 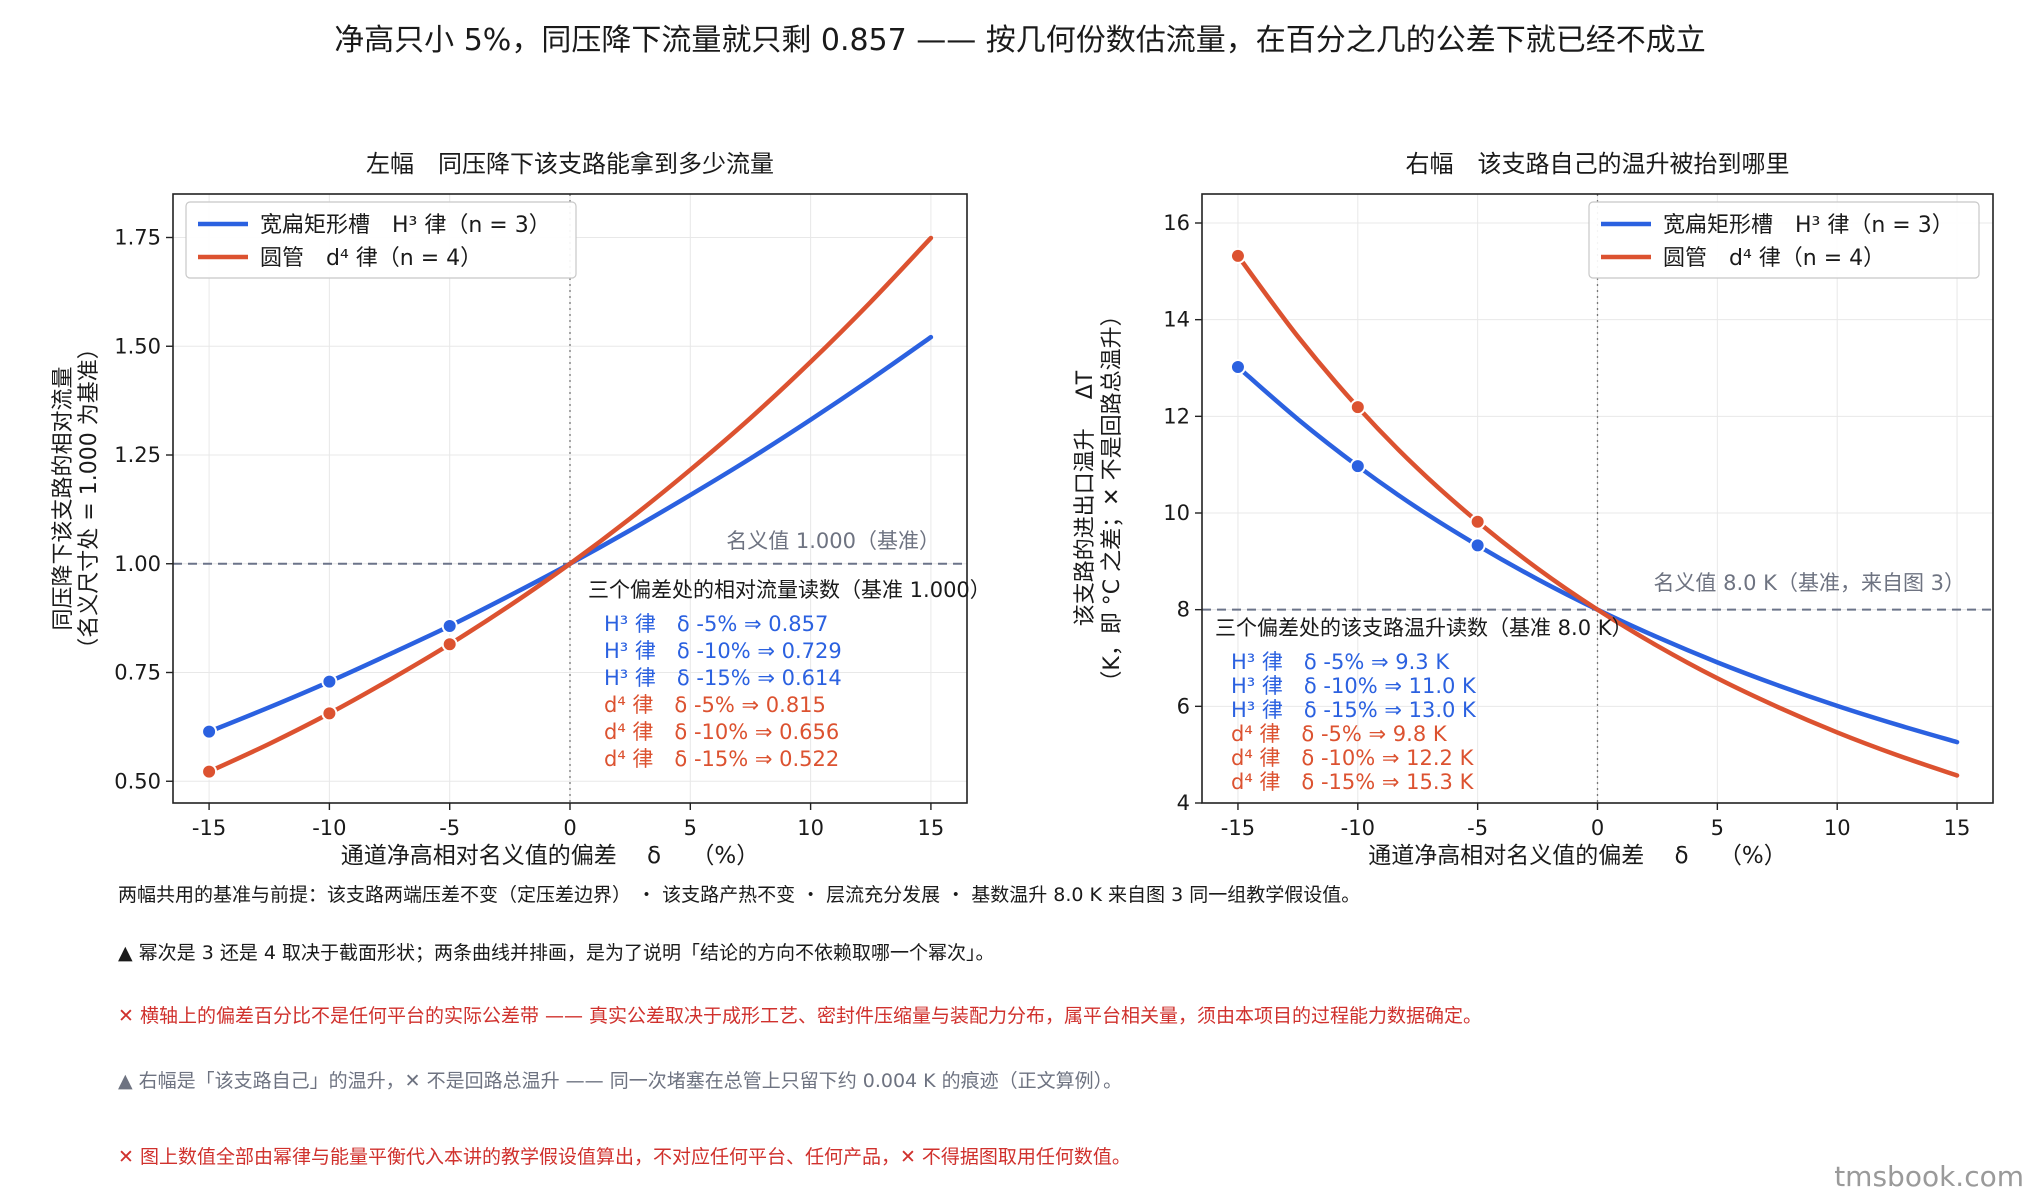 What do you see at coordinates (137, 238) in the screenshot?
I see `y-tick-label: 1.75` at bounding box center [137, 238].